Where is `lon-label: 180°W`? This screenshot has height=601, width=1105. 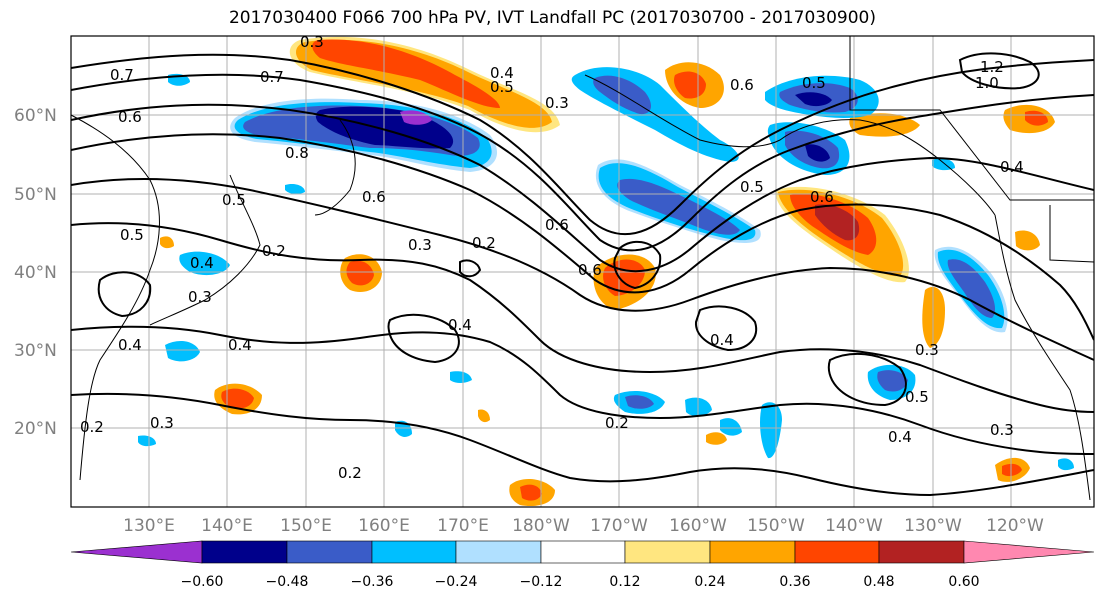
lon-label: 180°W is located at coordinates (541, 526).